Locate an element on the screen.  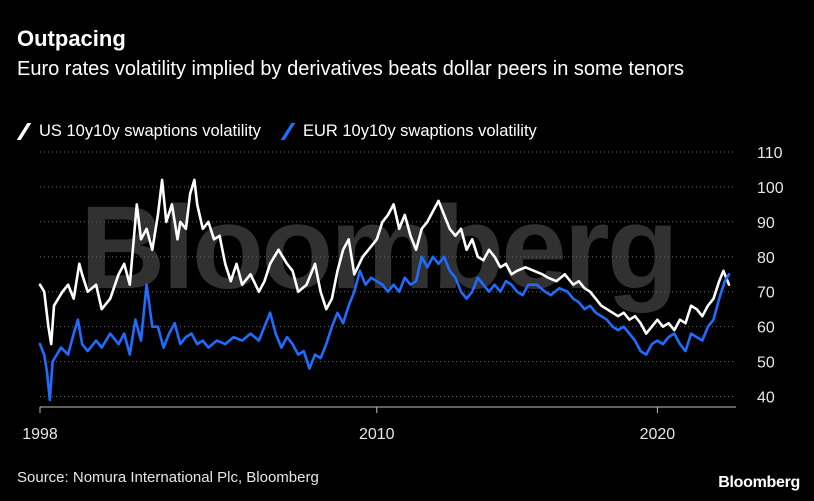
x-tick-label: 1998 is located at coordinates (40, 434).